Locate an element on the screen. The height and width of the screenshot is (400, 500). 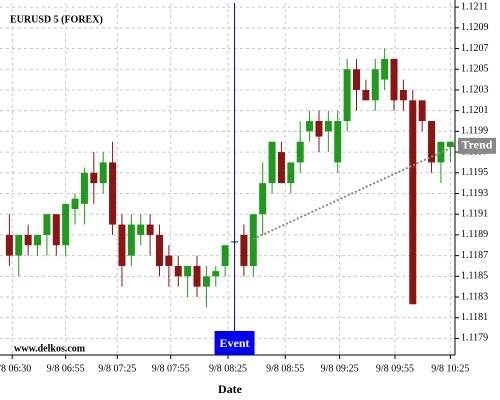
y-tick-label: 1.1179 is located at coordinates (474, 338).